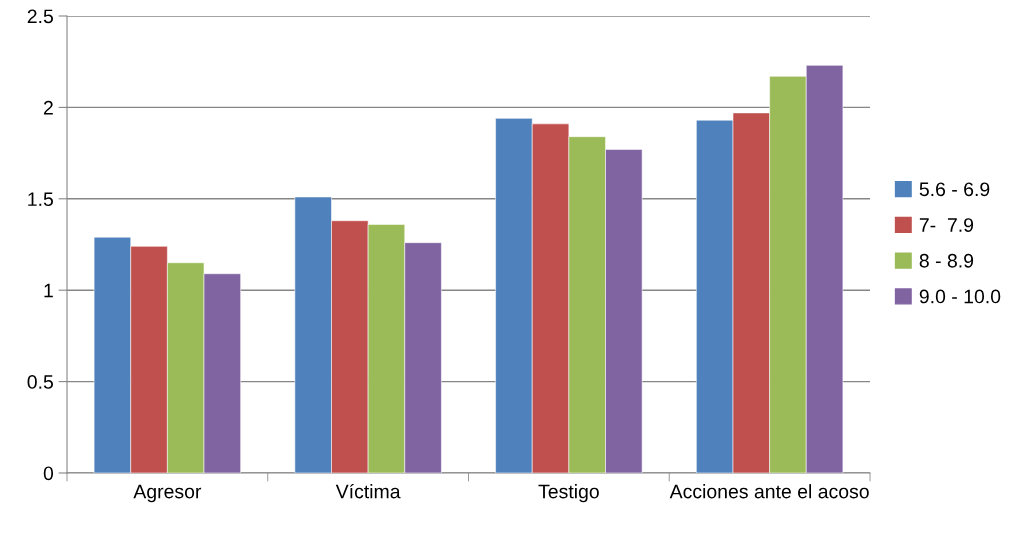  What do you see at coordinates (946, 225) in the screenshot?
I see `legend-label: 7- 7.9` at bounding box center [946, 225].